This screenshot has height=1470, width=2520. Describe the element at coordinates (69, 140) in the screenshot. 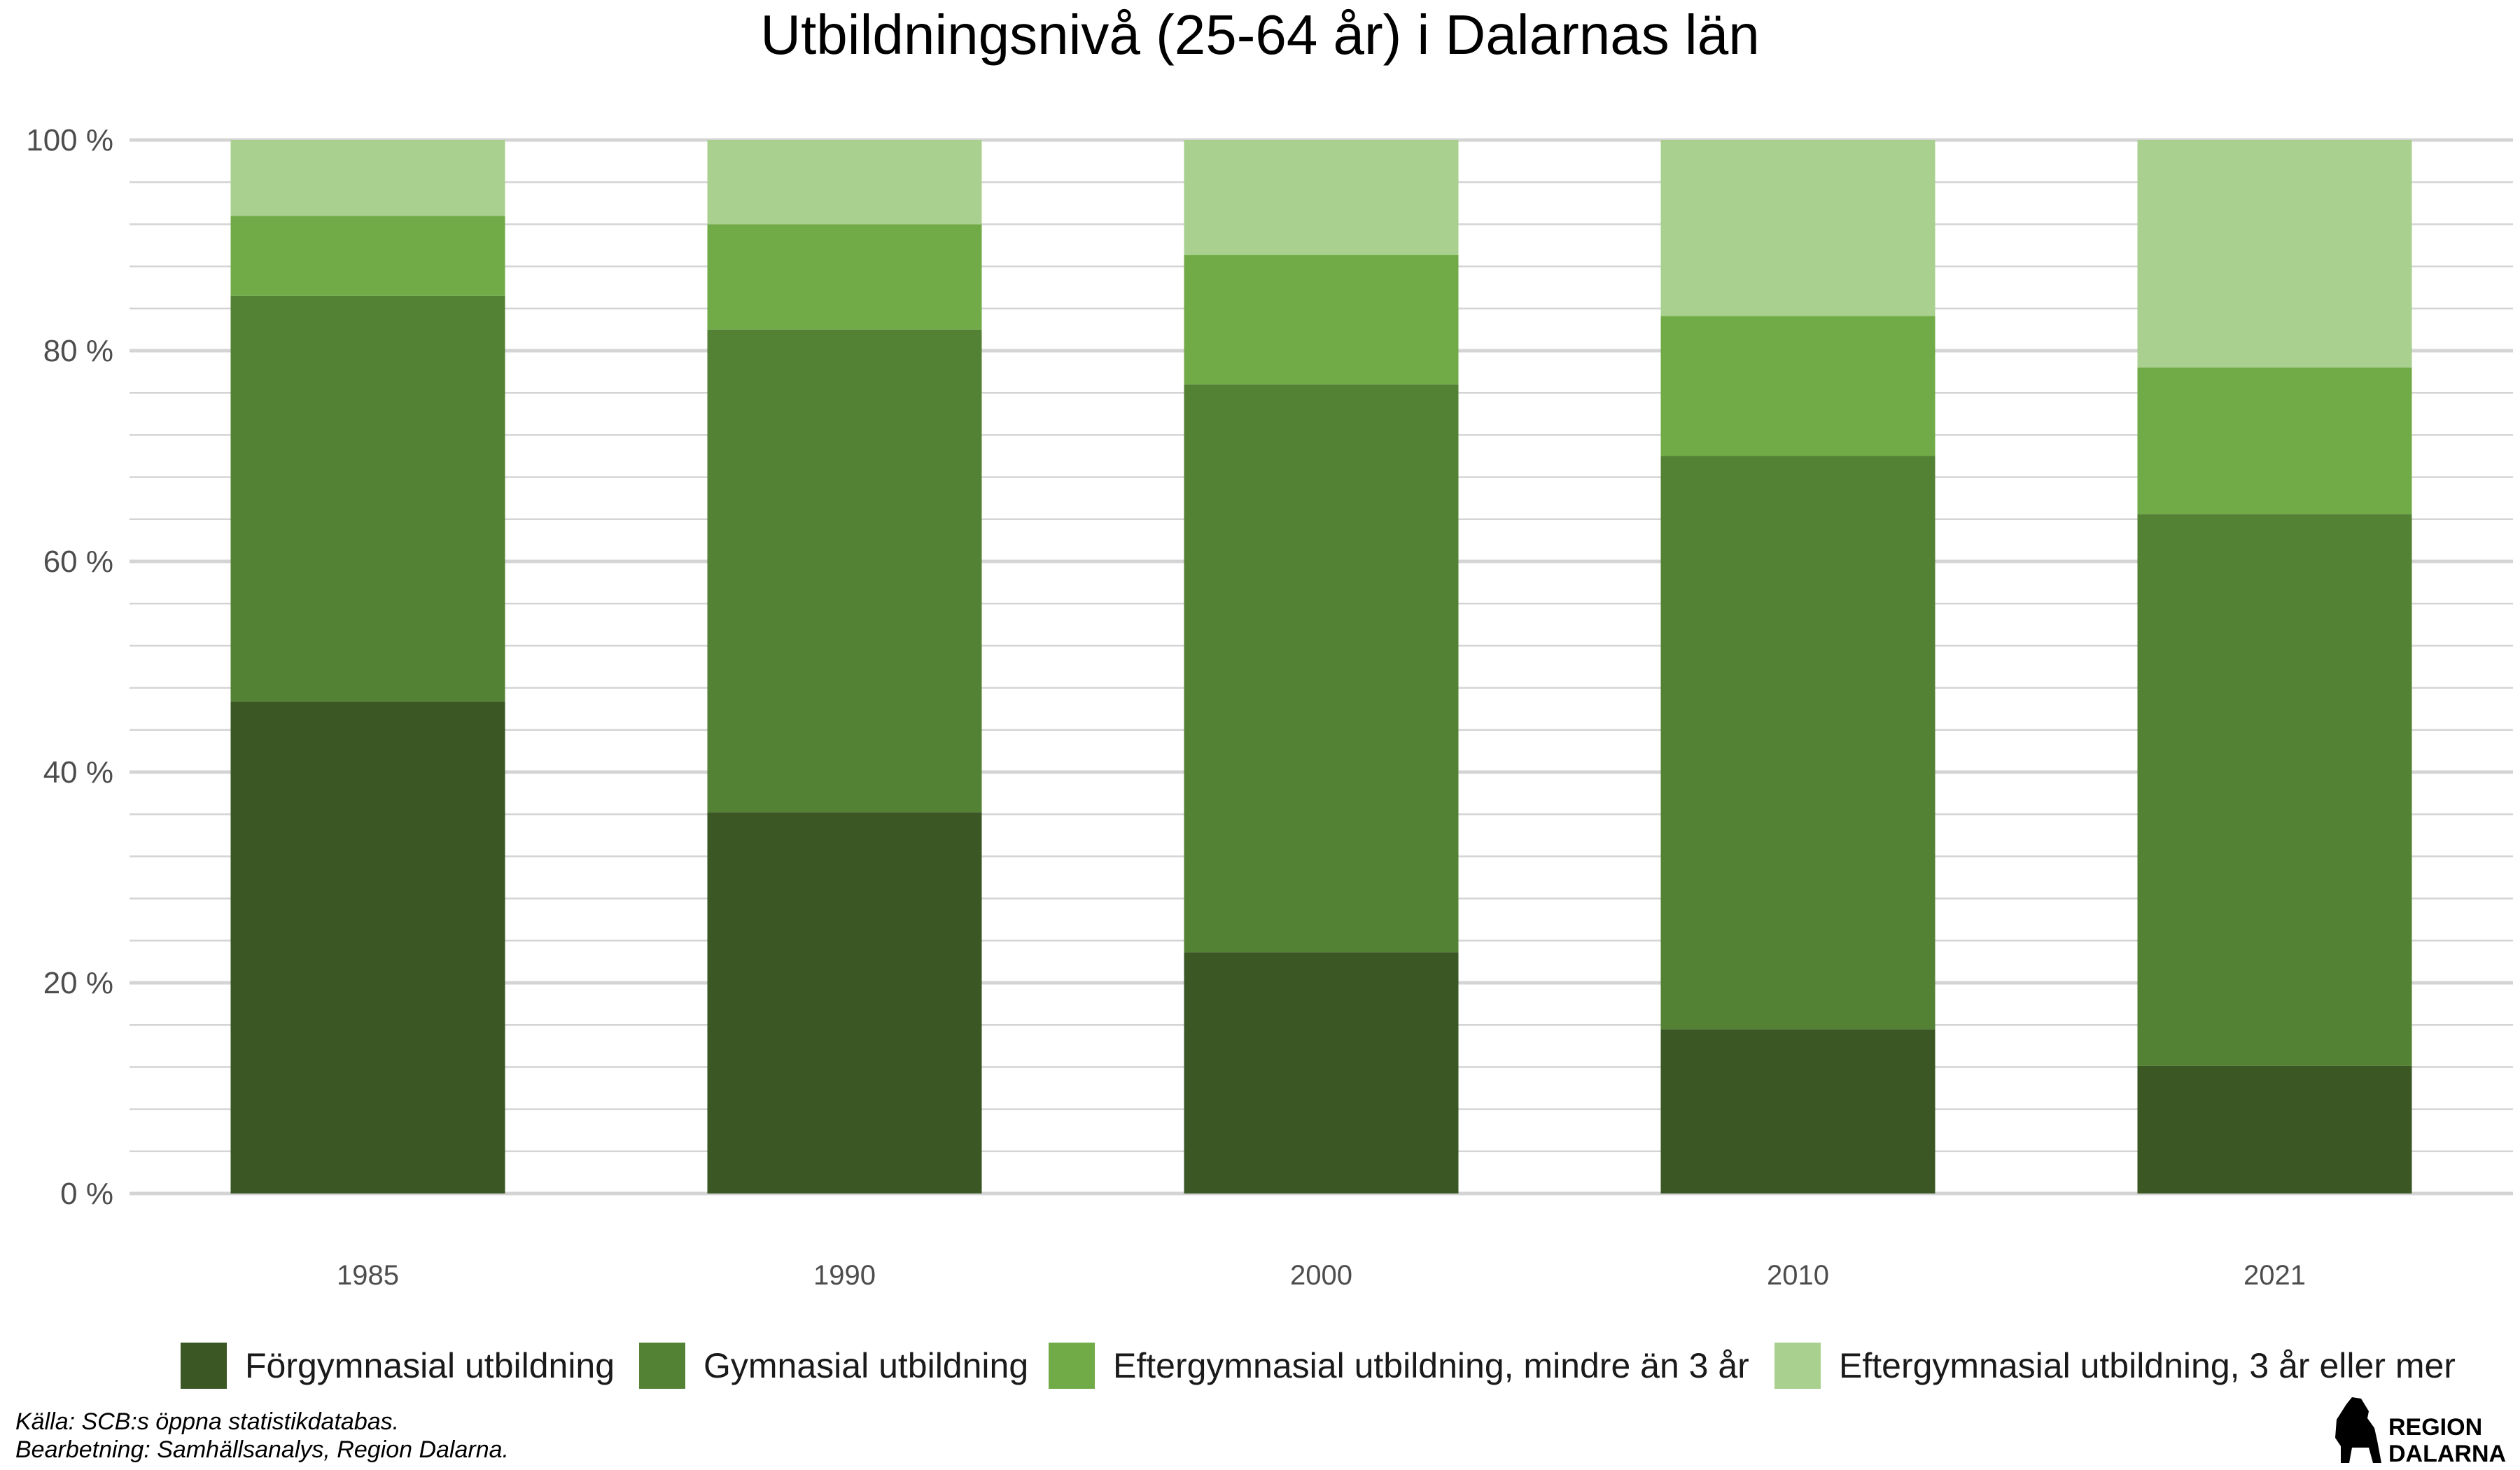

I see `y-tick-label: 100 %` at that location.